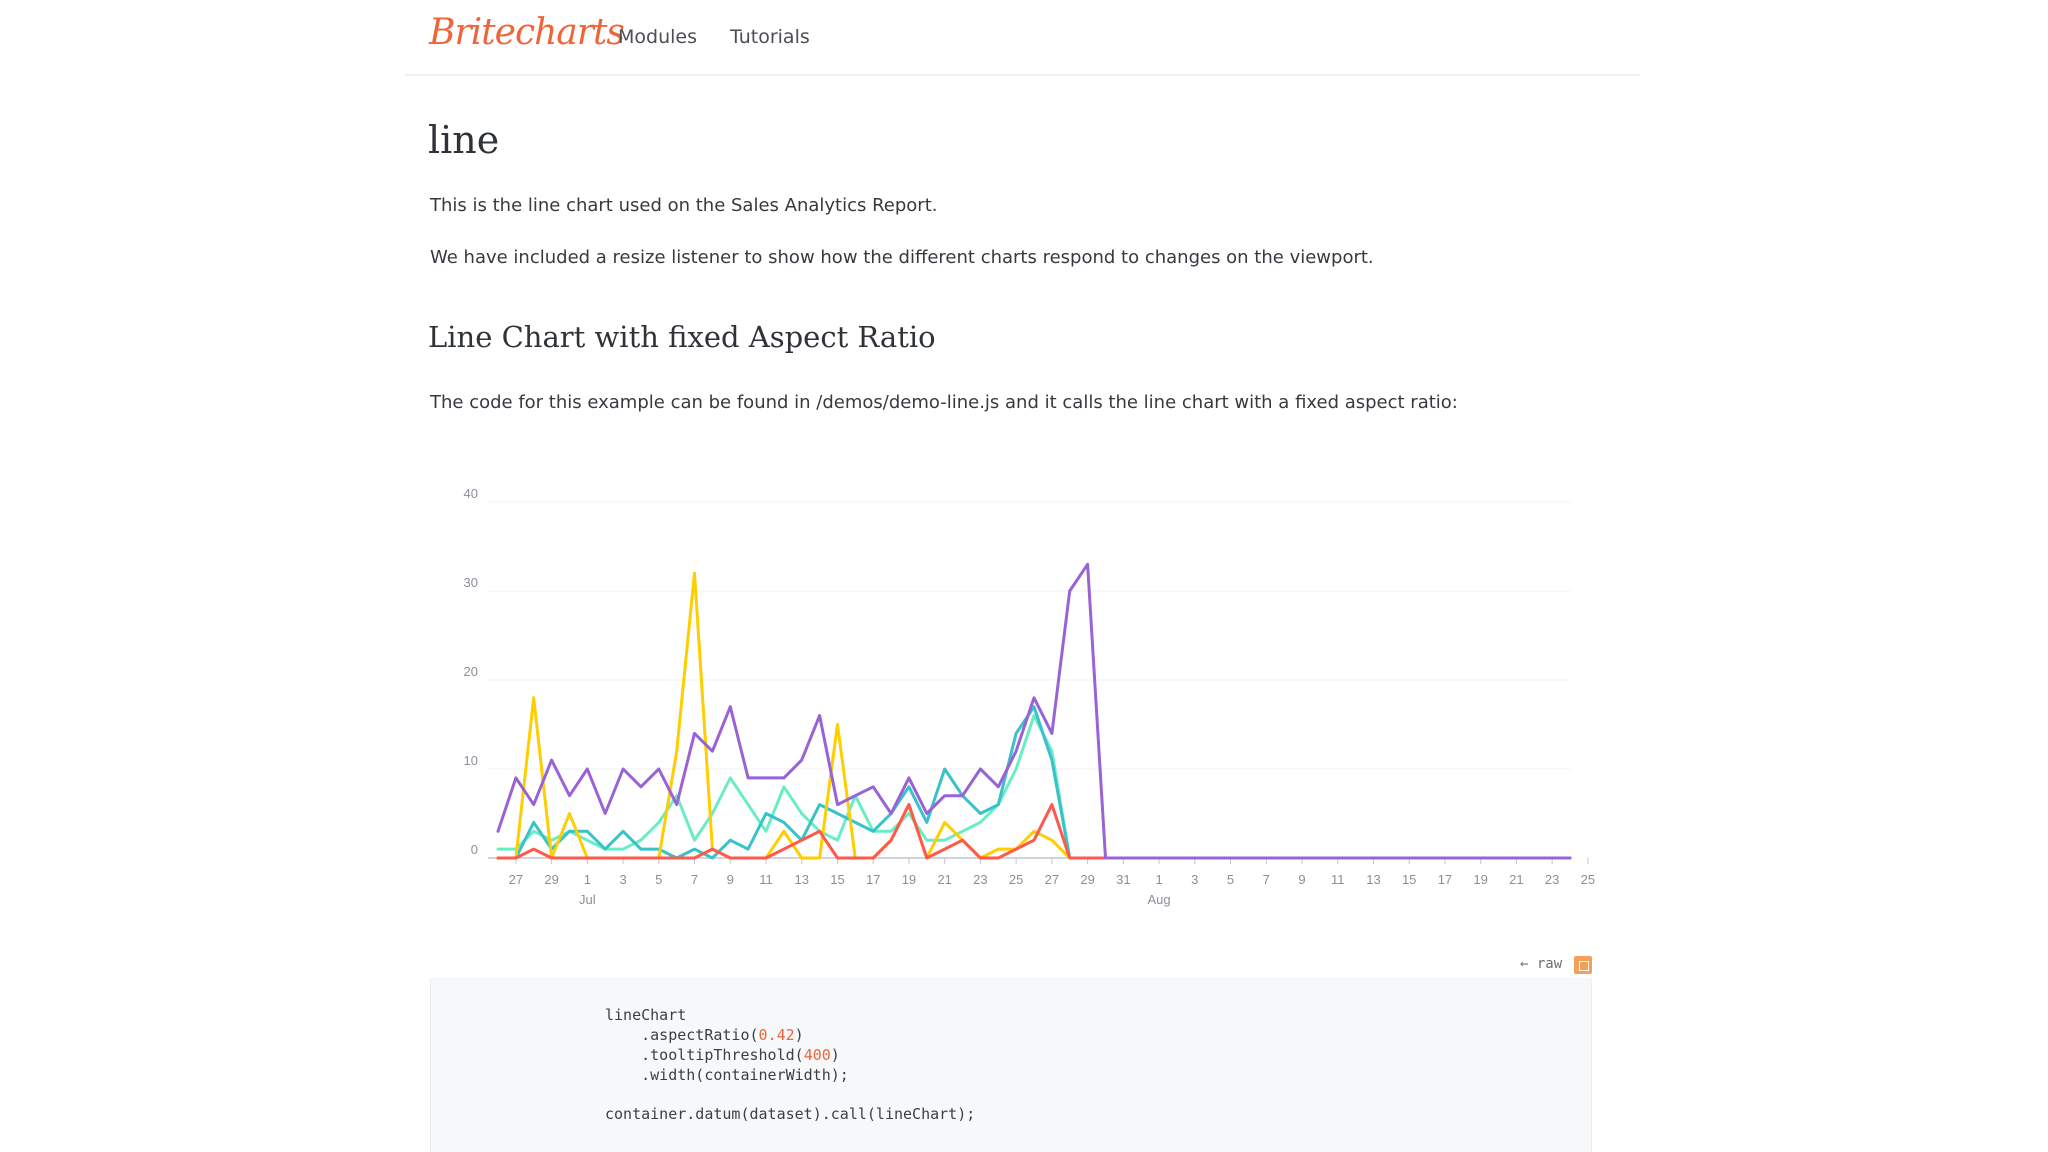 The height and width of the screenshot is (1152, 2048). I want to click on code-line: .tooltipThreshold(400), so click(722, 1055).